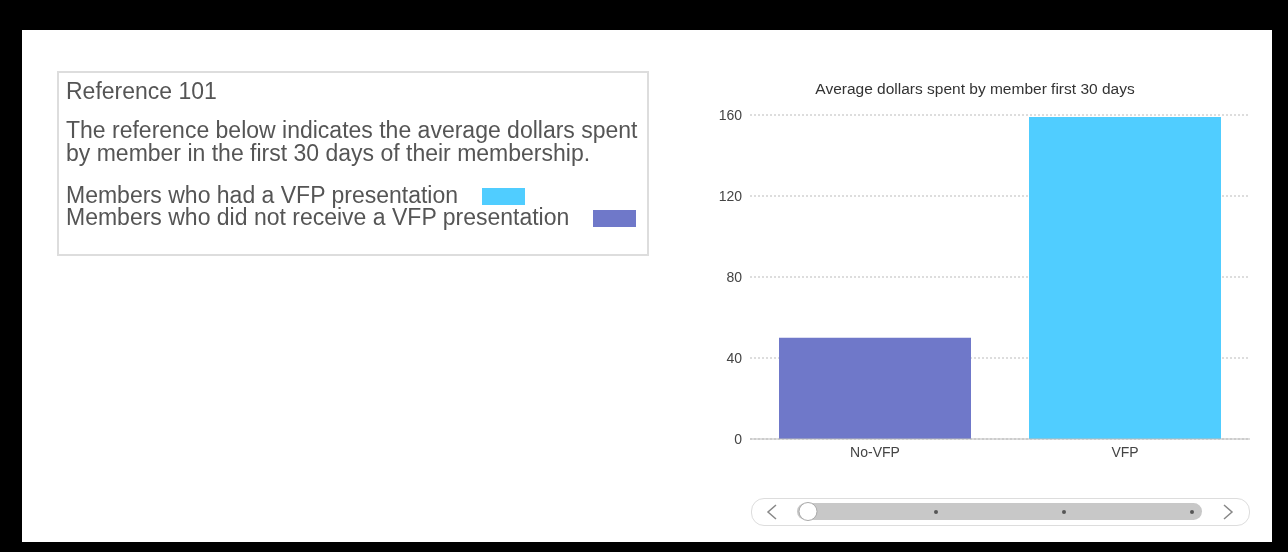  I want to click on x-tick-label: No-VFP, so click(875, 451).